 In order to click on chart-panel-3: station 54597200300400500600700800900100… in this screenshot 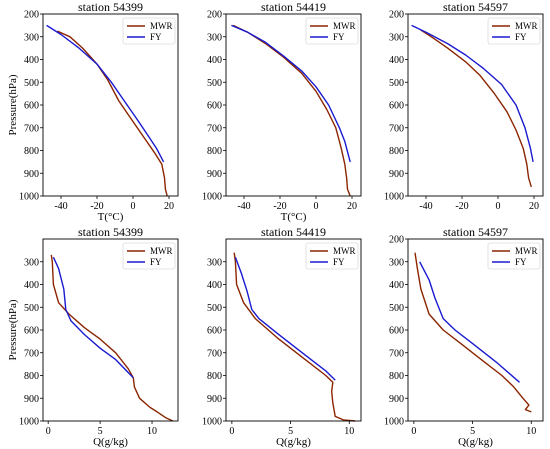, I will do `click(464, 106)`.